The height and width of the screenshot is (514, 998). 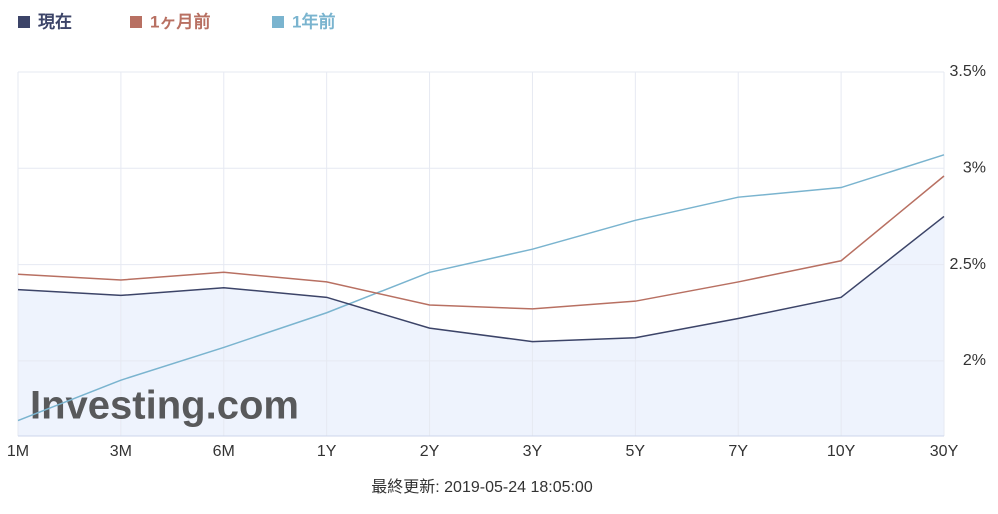 What do you see at coordinates (974, 360) in the screenshot?
I see `y-tick-label: 2%` at bounding box center [974, 360].